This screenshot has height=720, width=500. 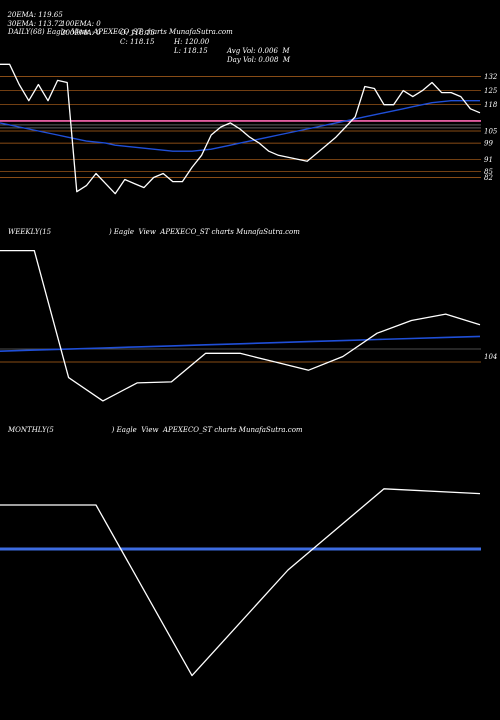 What do you see at coordinates (137, 33) in the screenshot?
I see `open-readout: O: 118.15` at bounding box center [137, 33].